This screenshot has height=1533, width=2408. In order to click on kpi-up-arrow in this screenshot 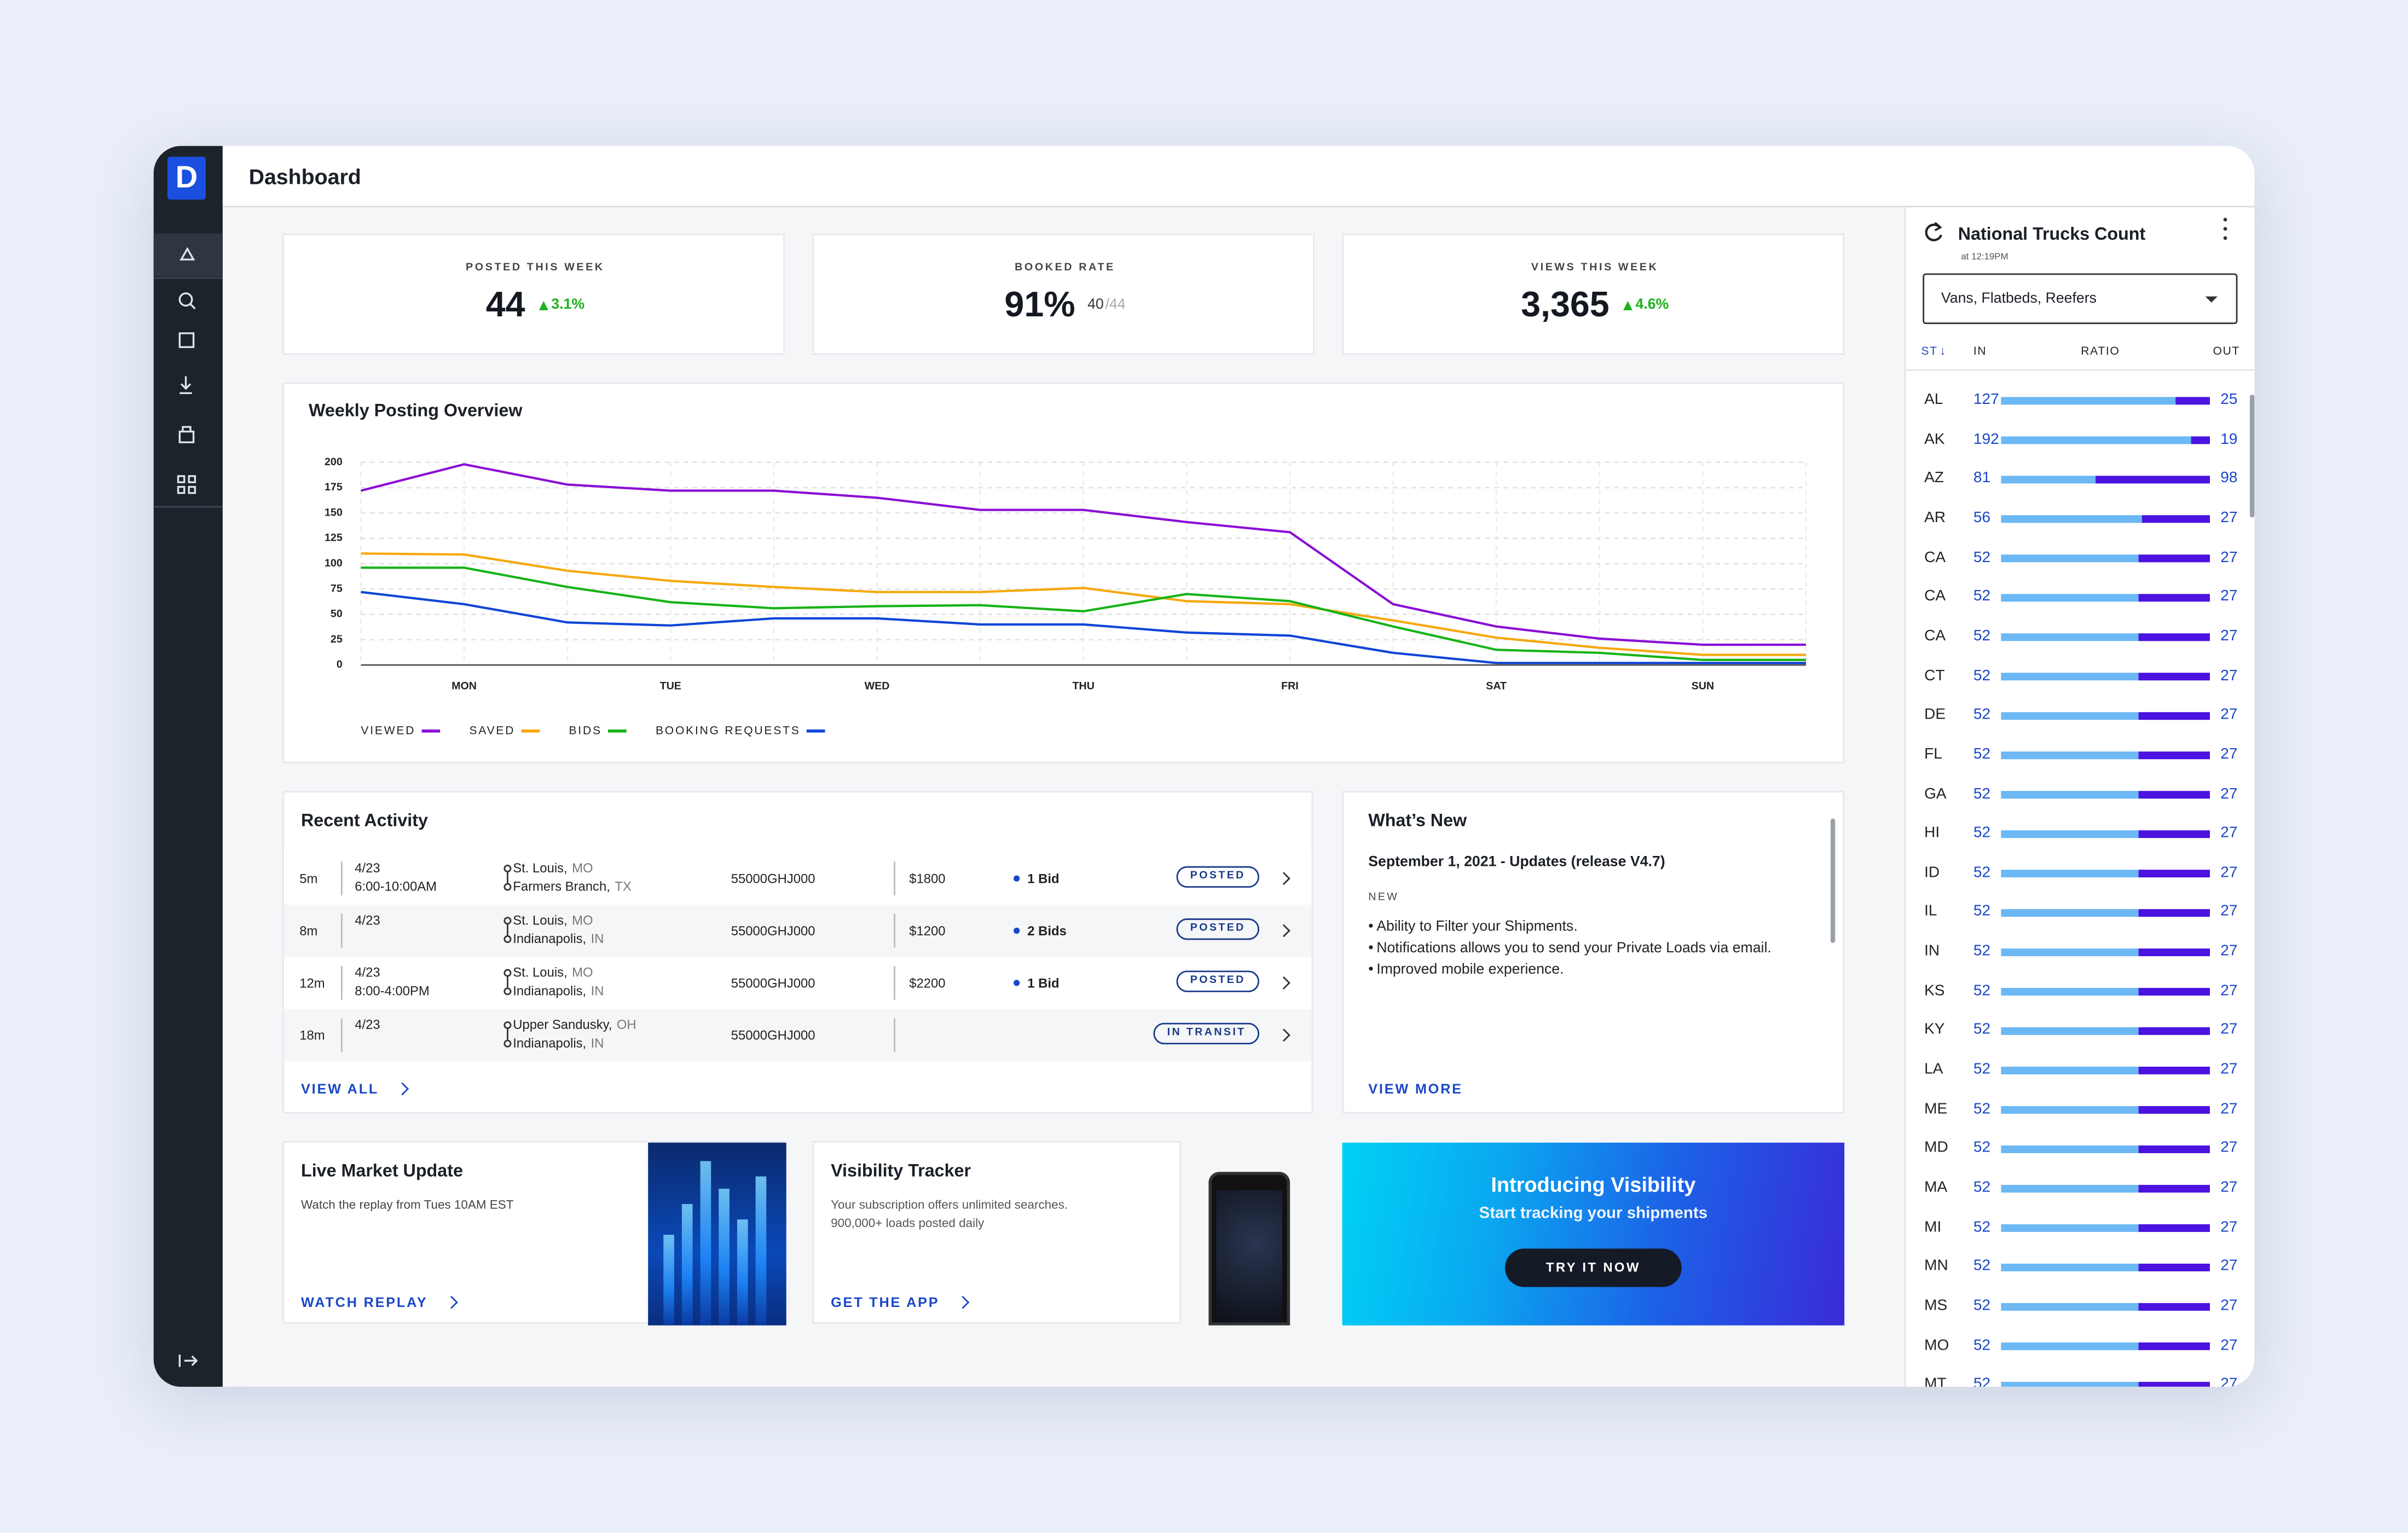, I will do `click(543, 305)`.